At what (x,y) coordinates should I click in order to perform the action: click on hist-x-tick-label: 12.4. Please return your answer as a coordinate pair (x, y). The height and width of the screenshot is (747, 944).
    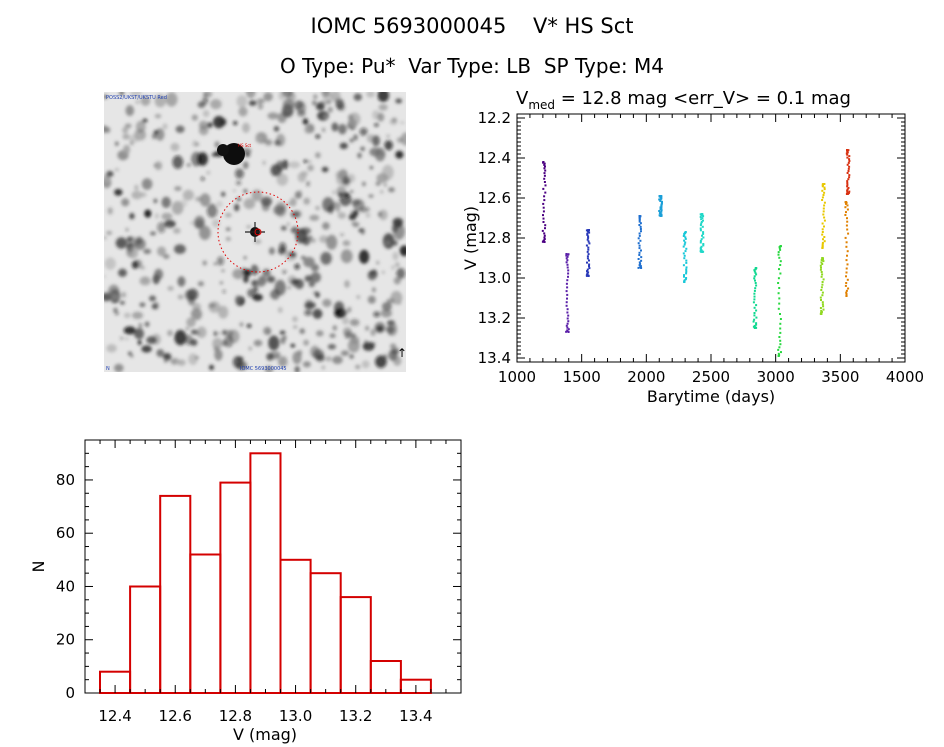
    Looking at the image, I should click on (114, 716).